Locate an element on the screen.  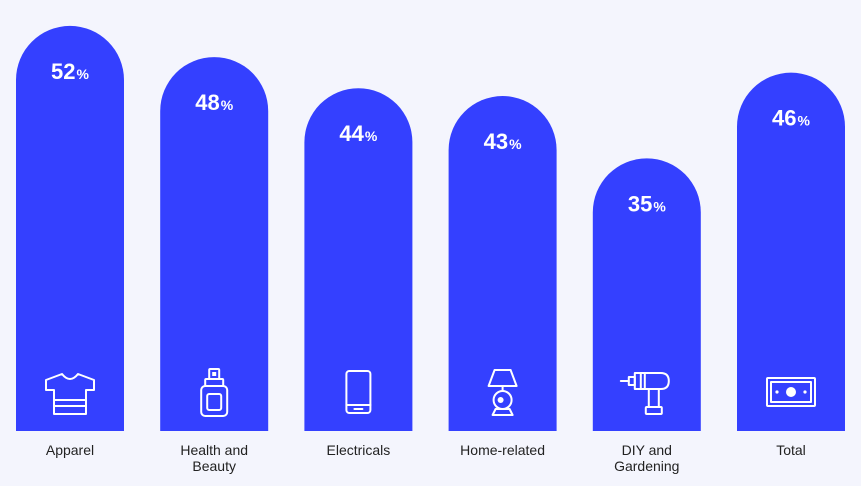
bar-group-diy-and-gardening: 35% DIY and Gardening is located at coordinates (646, 316).